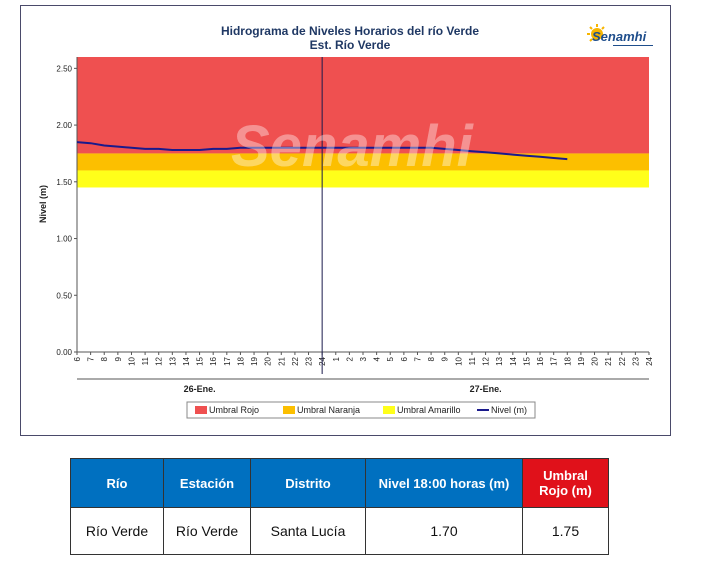  I want to click on logo-text: Senamhi, so click(619, 36).